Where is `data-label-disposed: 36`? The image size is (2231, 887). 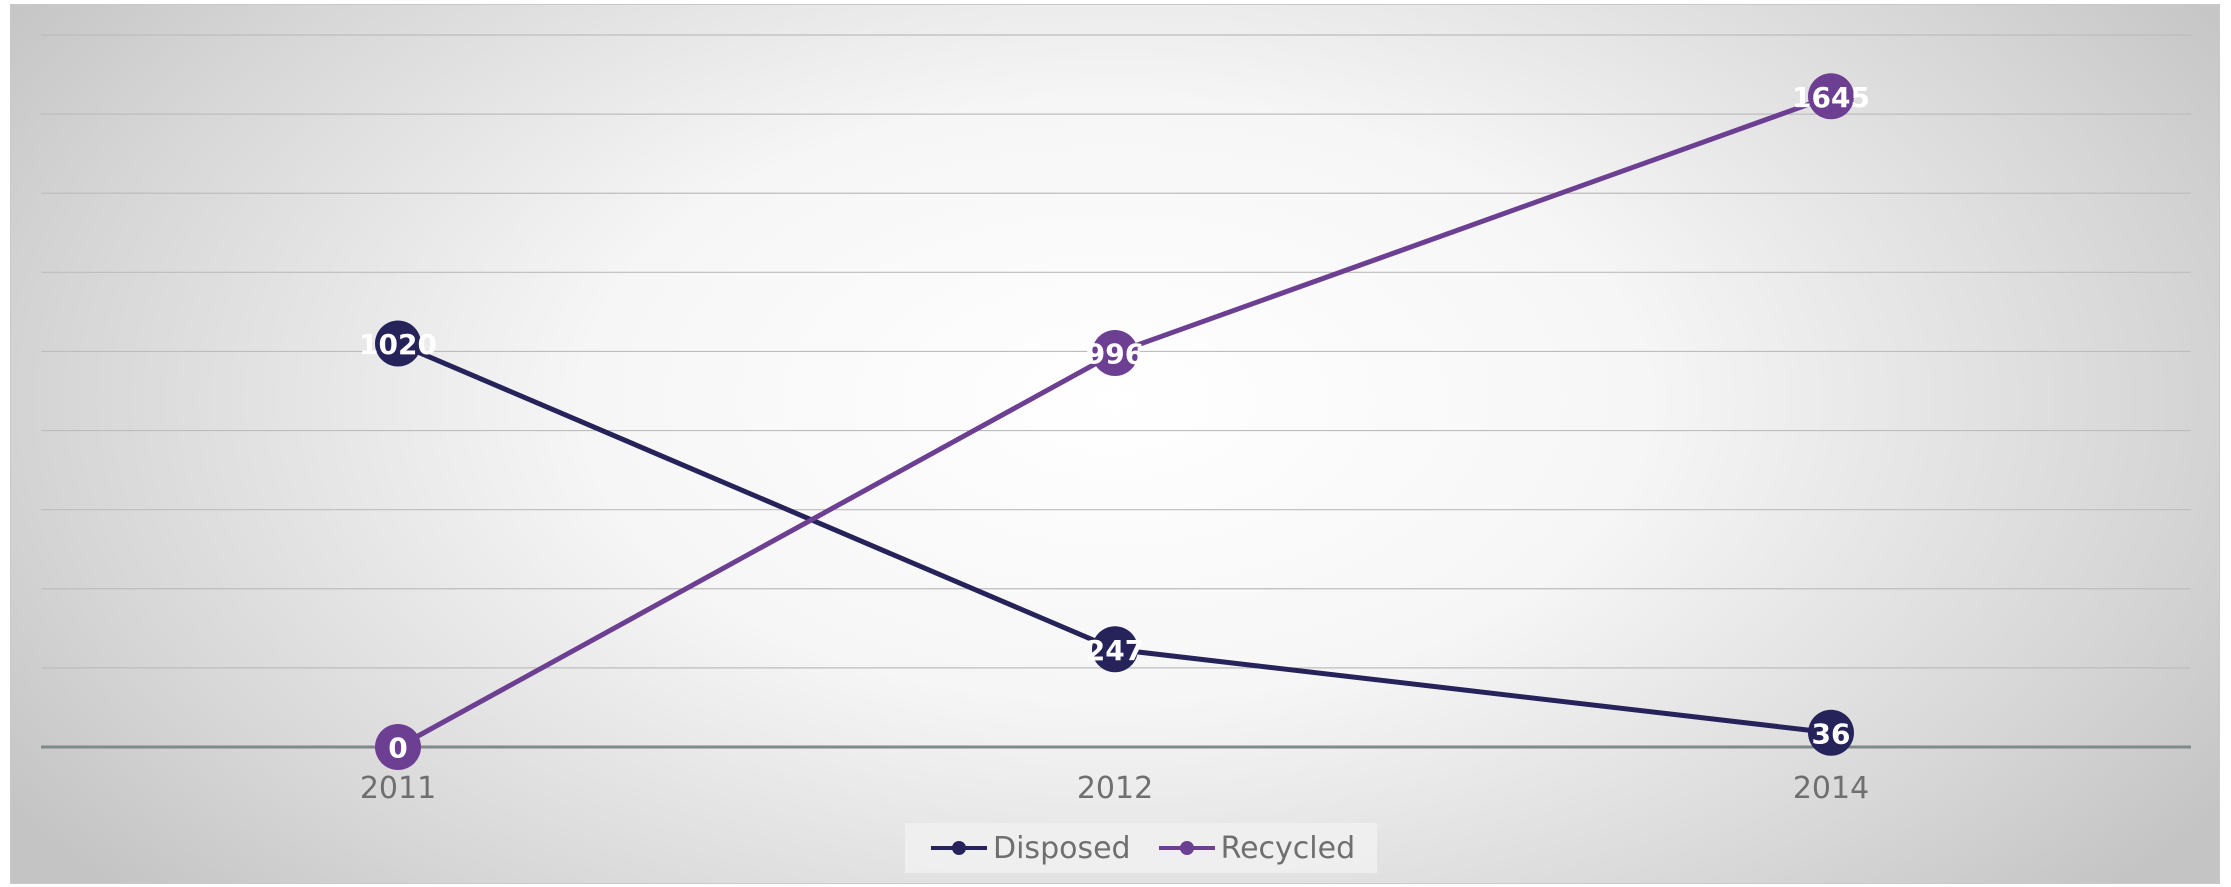 data-label-disposed: 36 is located at coordinates (1831, 733).